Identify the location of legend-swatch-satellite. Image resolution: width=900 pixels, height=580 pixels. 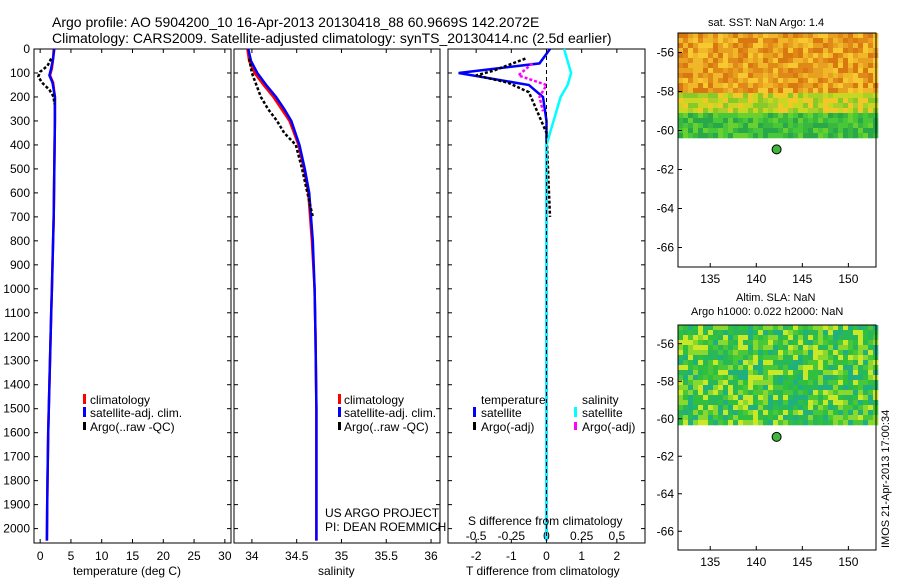
(84, 412).